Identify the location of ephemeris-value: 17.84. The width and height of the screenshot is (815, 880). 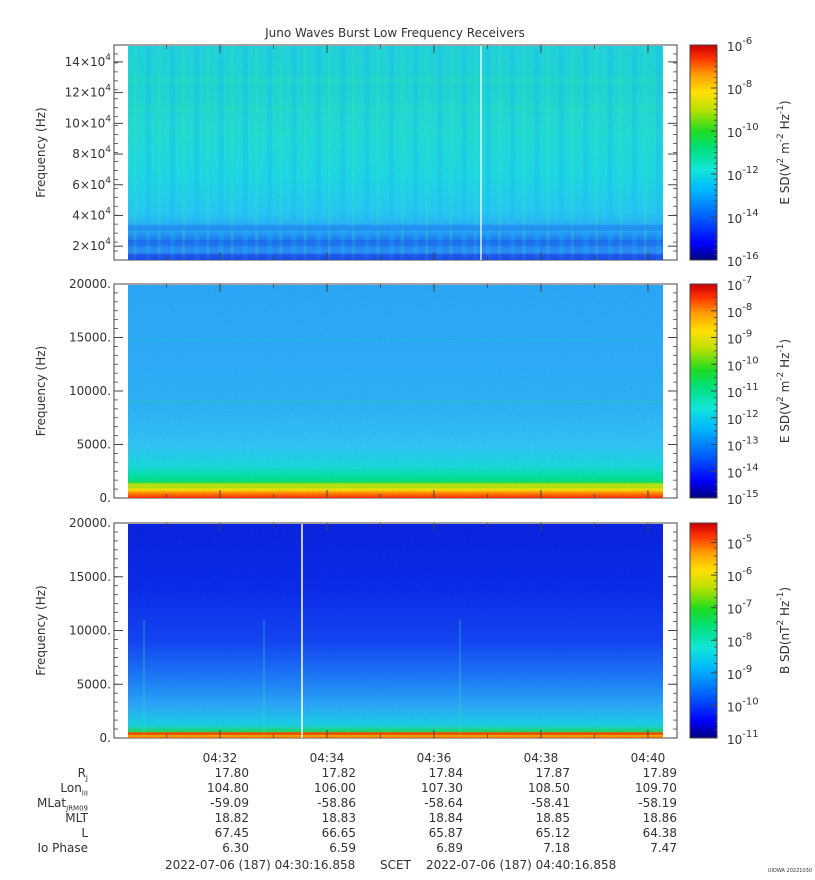
(445, 773).